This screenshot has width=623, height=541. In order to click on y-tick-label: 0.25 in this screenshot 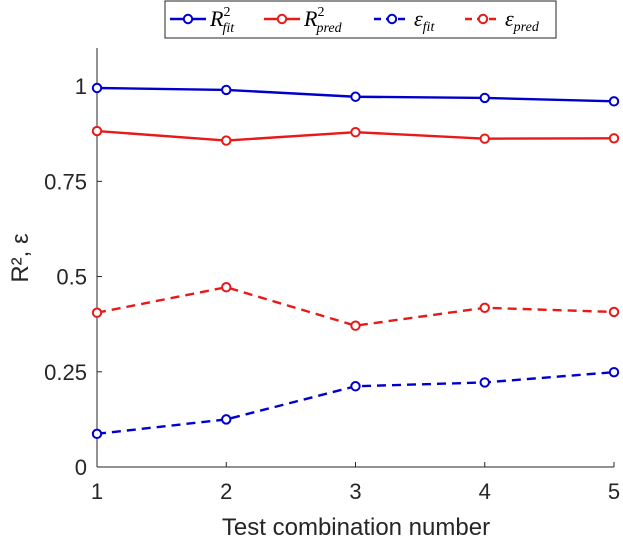, I will do `click(65, 372)`.